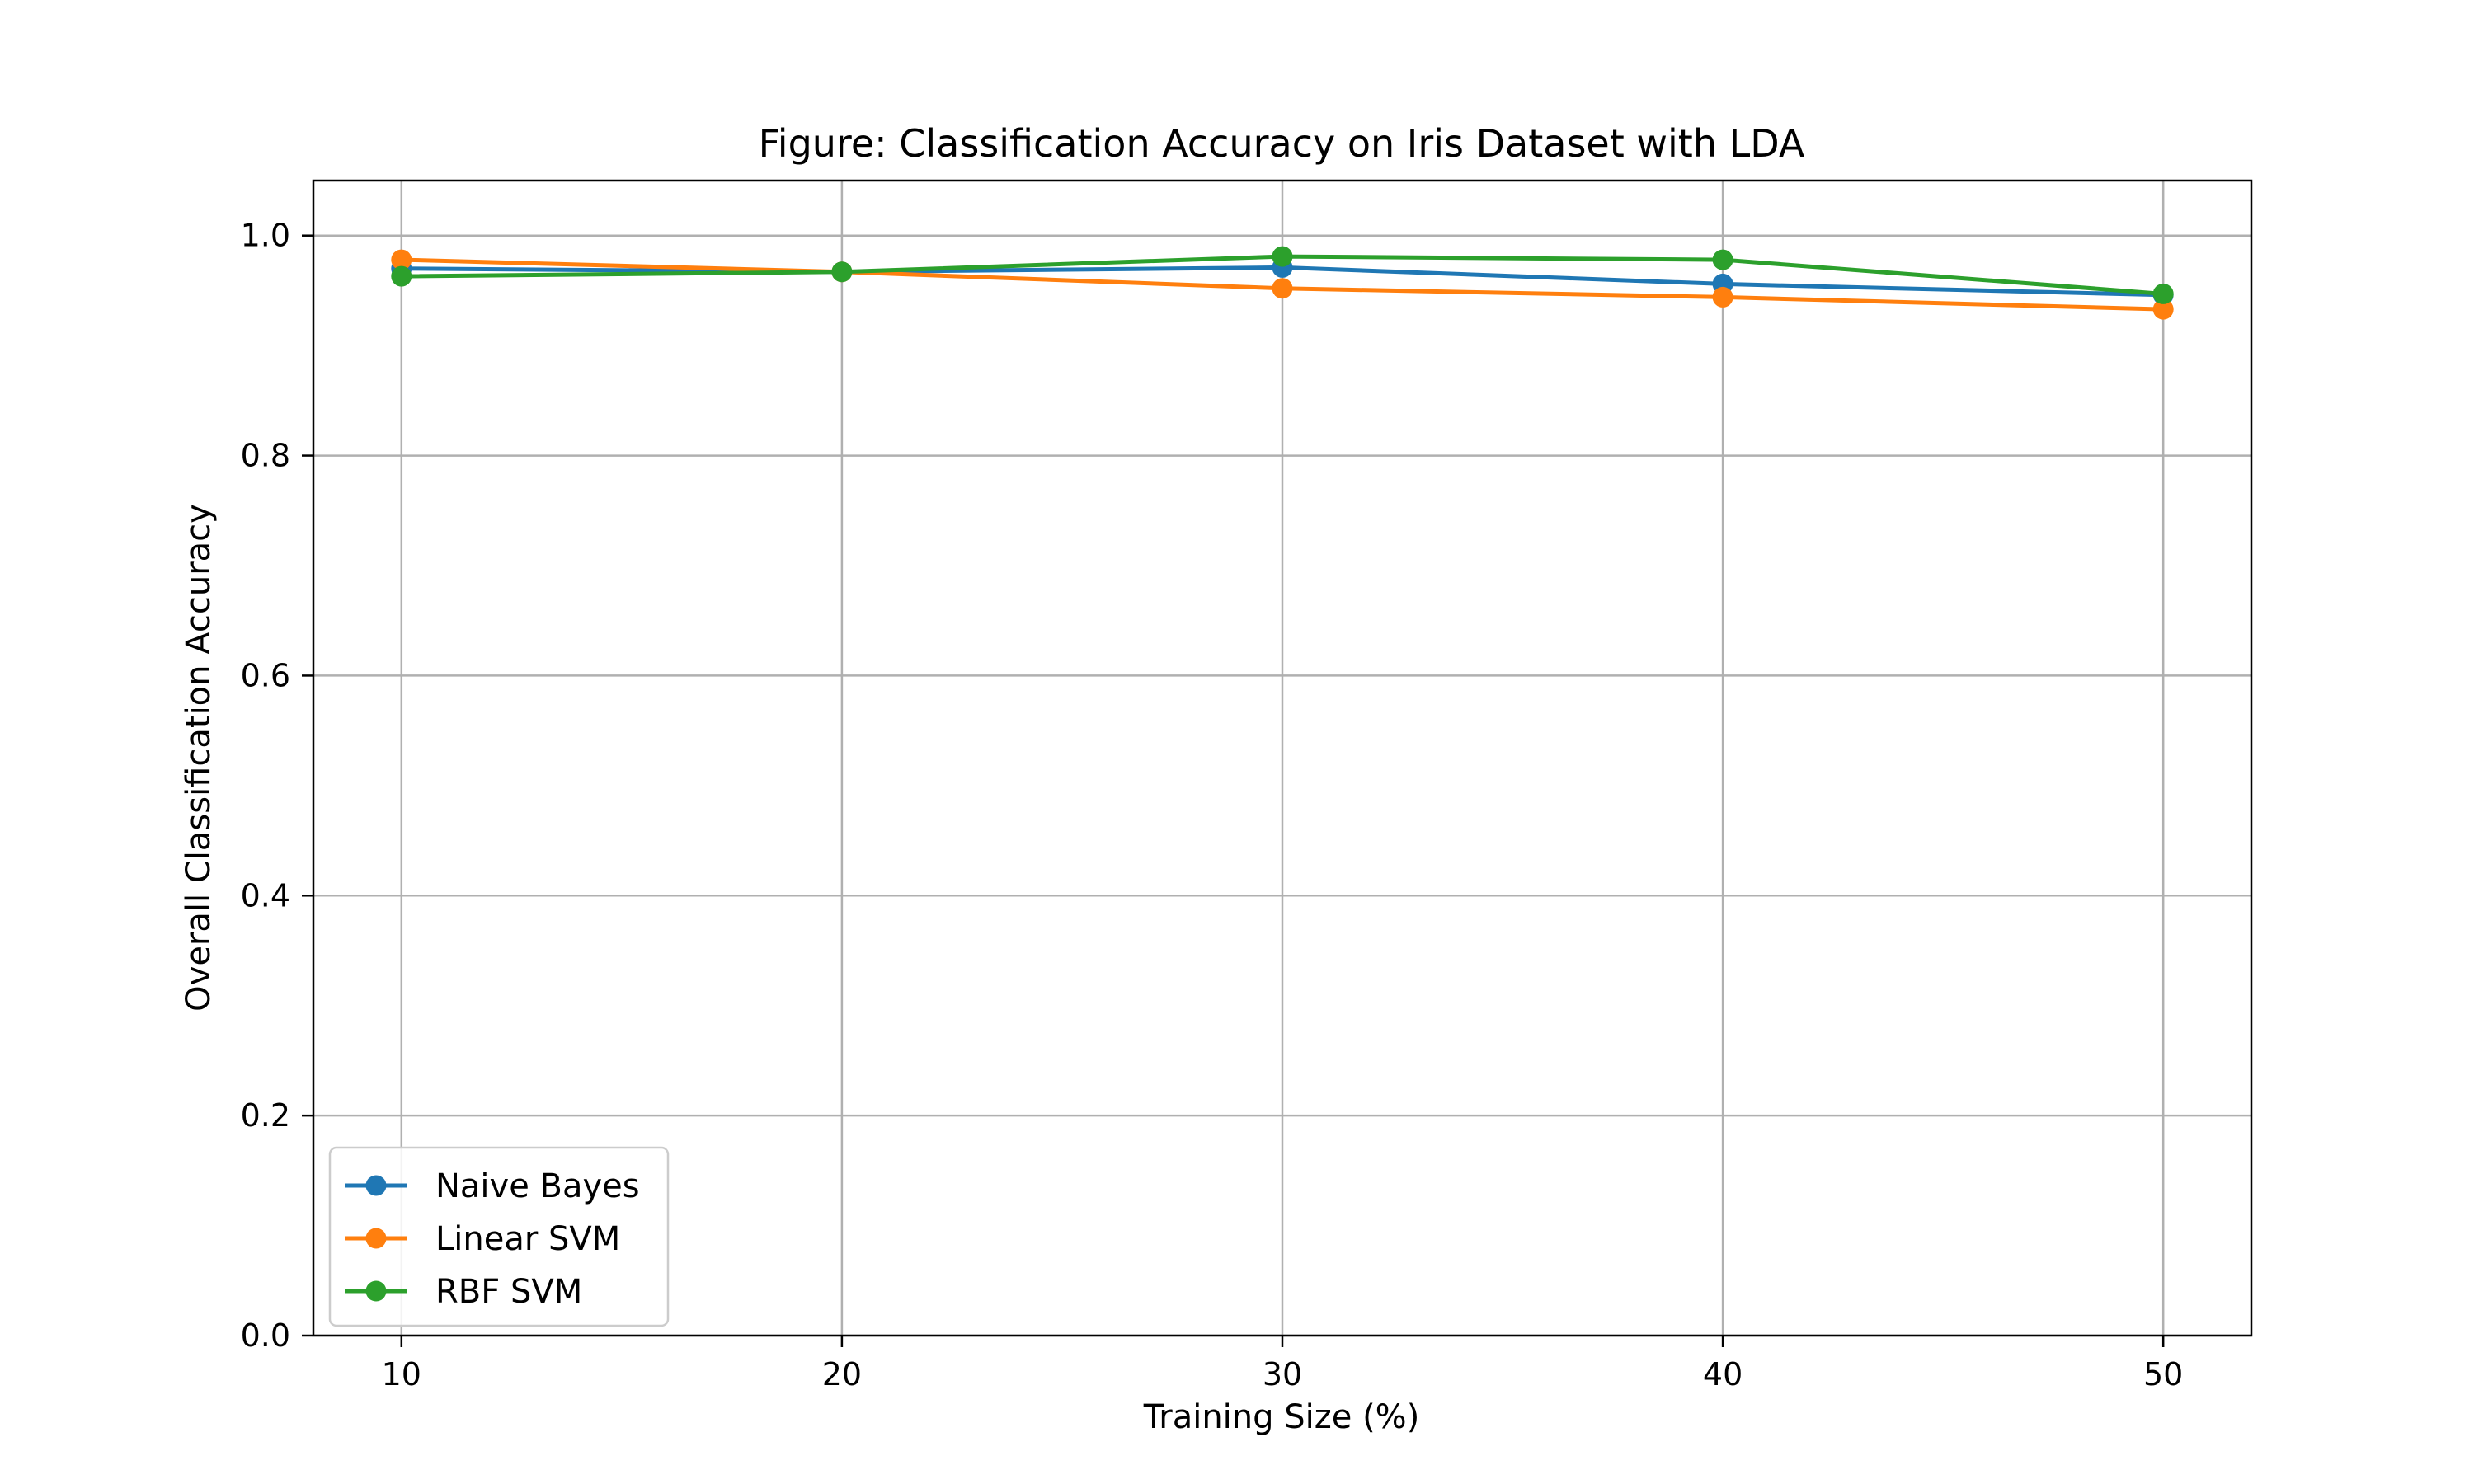  Describe the element at coordinates (265, 1115) in the screenshot. I see `y-tick-label: 0.2` at that location.